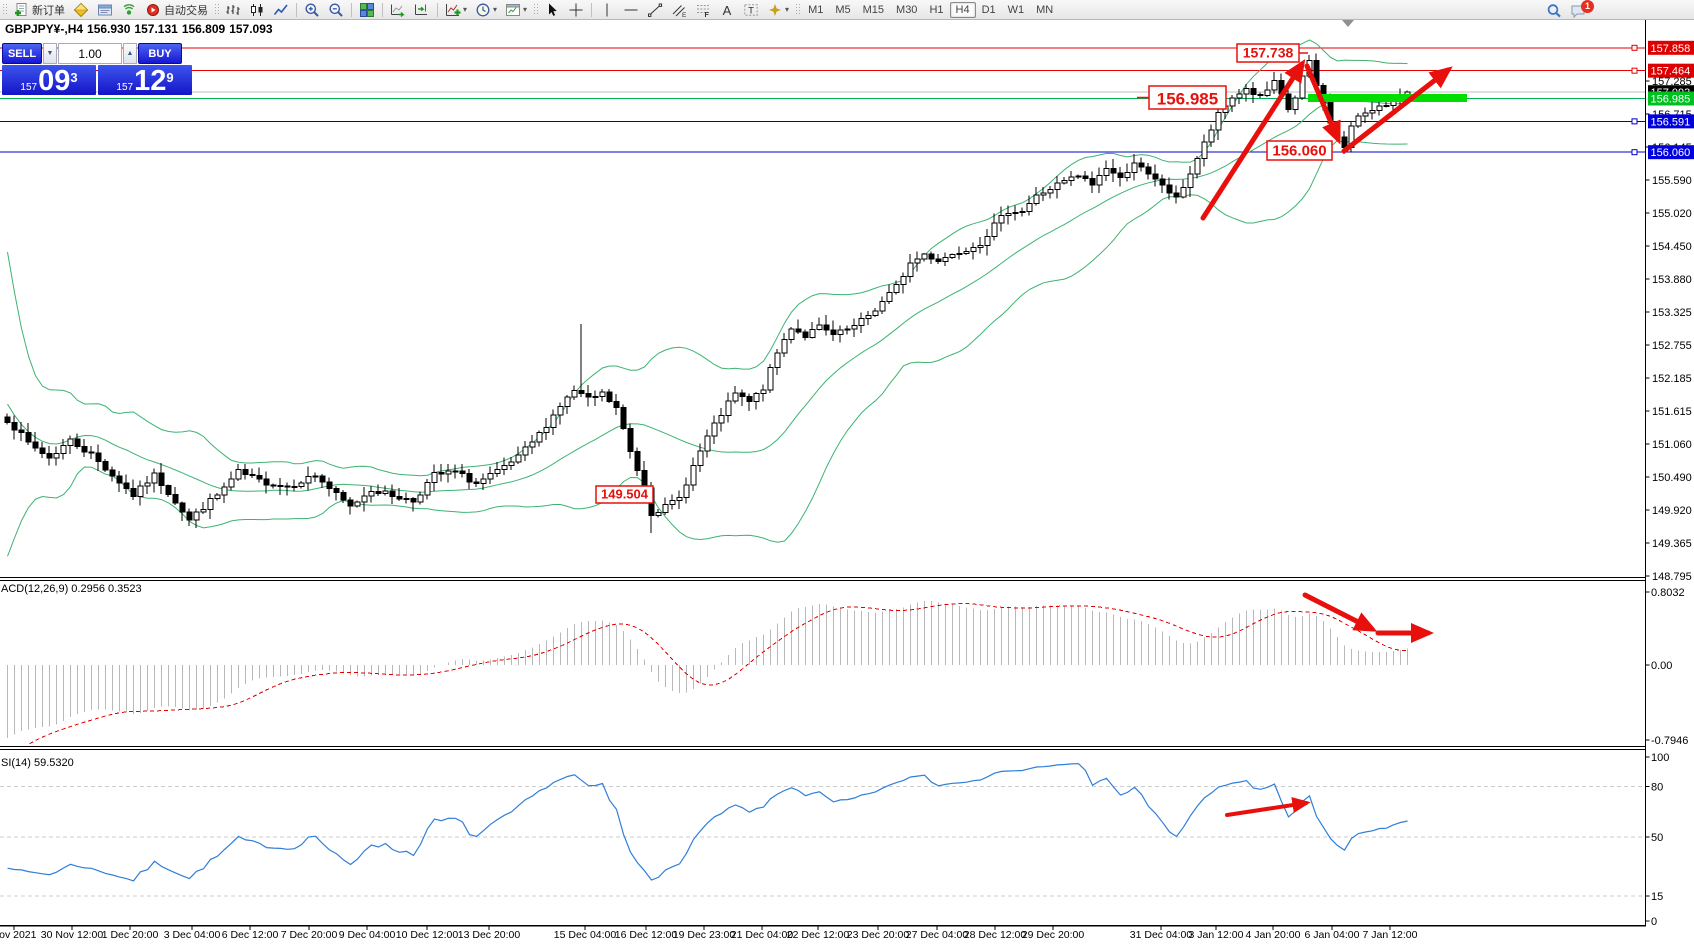  I want to click on autotrading-button: 自动交易, so click(176, 9).